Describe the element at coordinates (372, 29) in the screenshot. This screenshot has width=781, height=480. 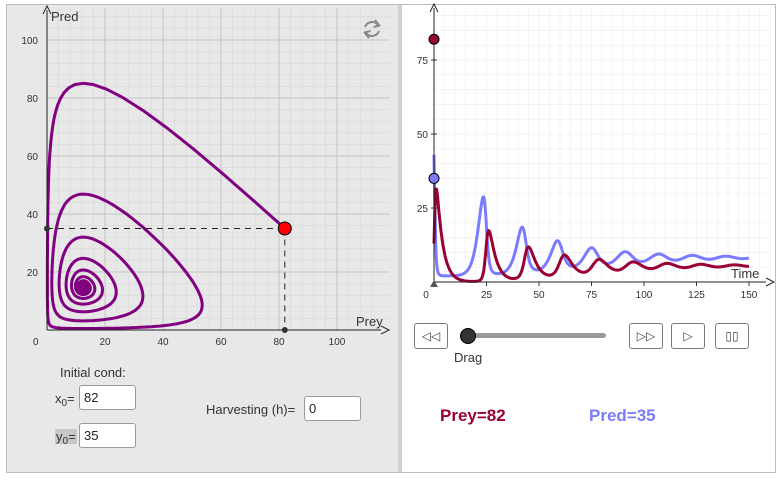
I see `refresh-icon` at that location.